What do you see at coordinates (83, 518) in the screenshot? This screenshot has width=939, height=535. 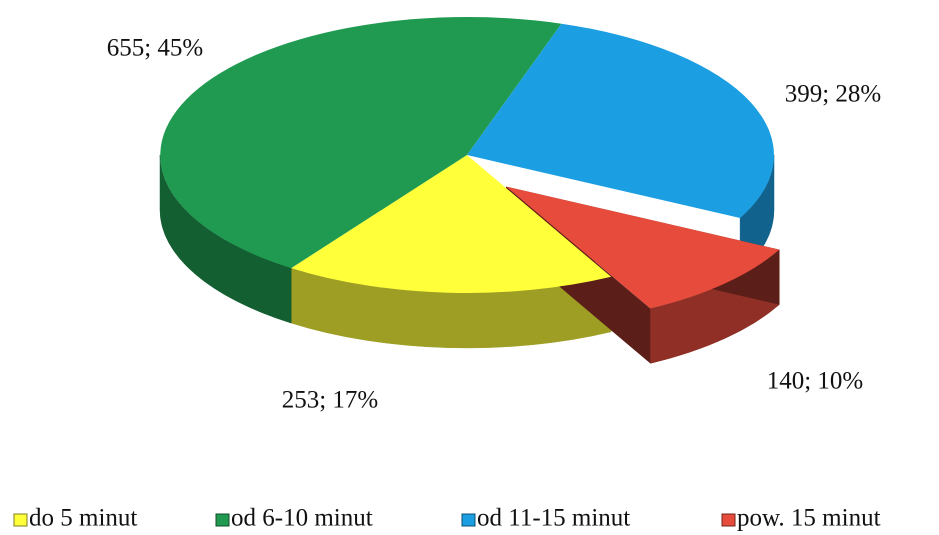 I see `legend-label: do 5 minut` at bounding box center [83, 518].